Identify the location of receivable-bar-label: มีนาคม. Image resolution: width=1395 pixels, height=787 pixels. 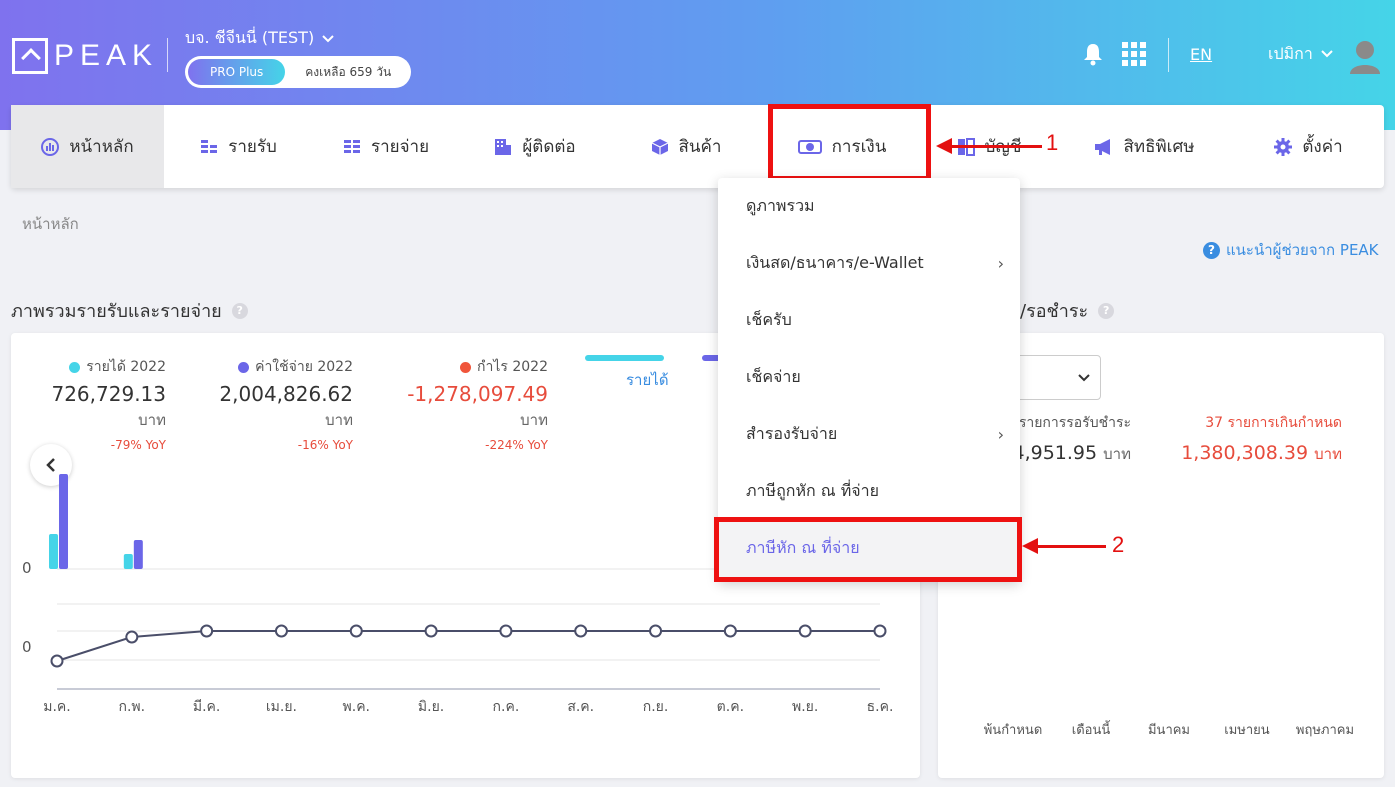
(1169, 730).